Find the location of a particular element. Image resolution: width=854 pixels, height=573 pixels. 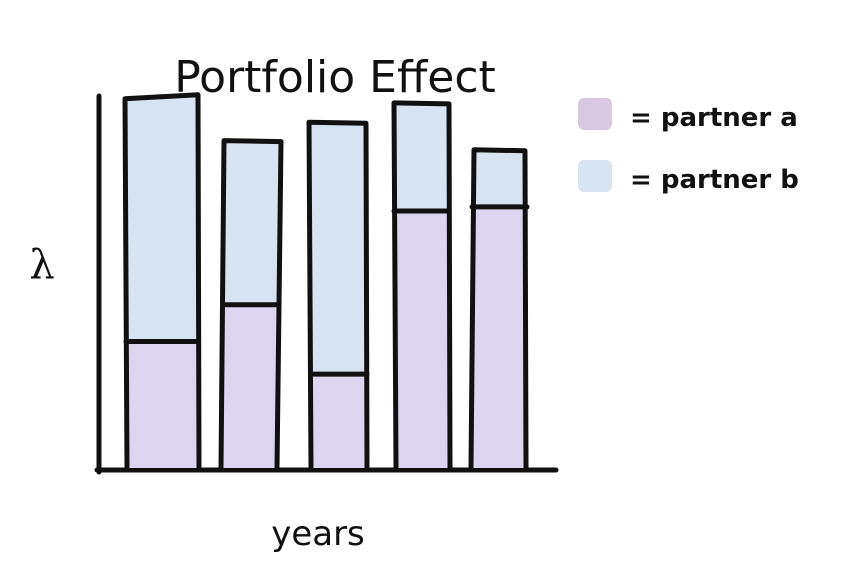

x-axis-label: years is located at coordinates (318, 534).